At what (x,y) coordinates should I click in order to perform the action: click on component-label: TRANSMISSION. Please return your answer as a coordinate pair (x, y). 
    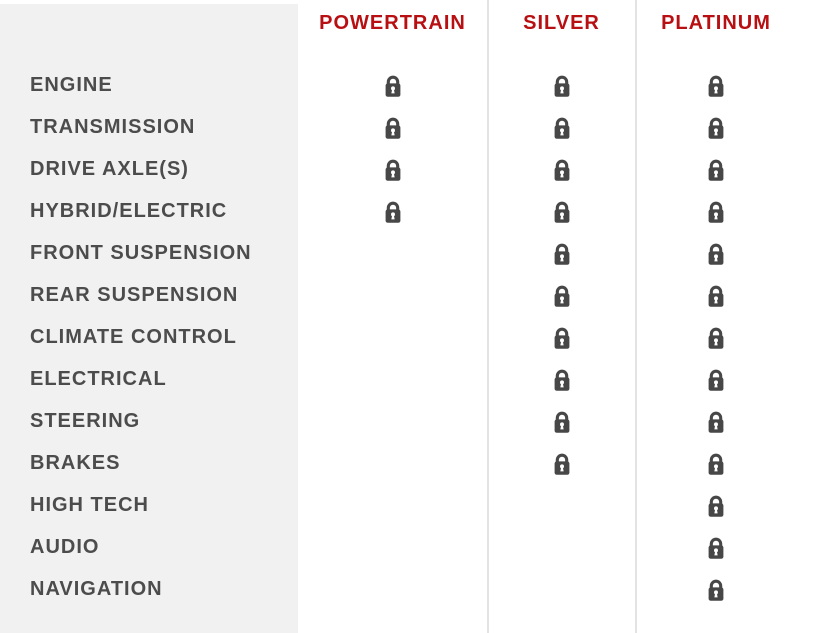
    Looking at the image, I should click on (113, 126).